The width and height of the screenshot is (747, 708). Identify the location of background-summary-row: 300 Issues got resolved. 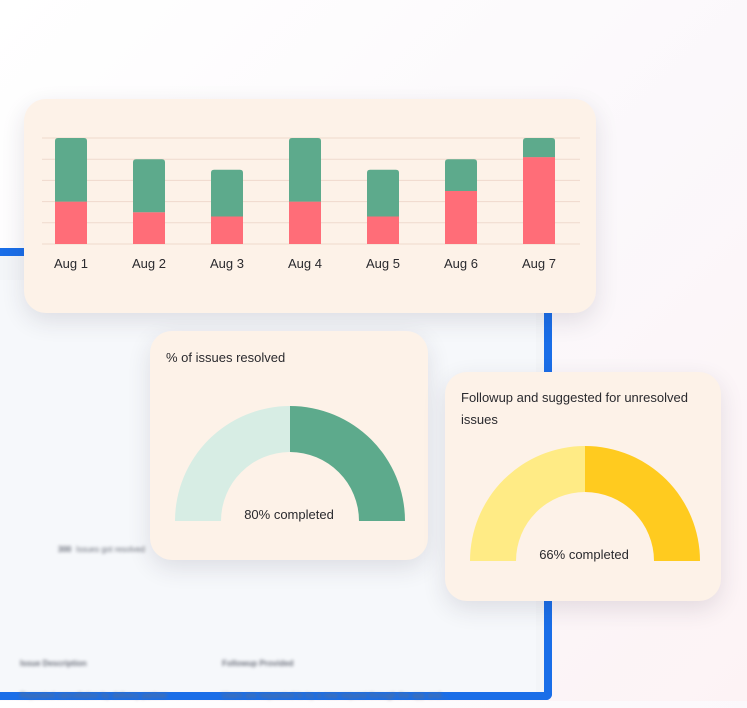
(268, 549).